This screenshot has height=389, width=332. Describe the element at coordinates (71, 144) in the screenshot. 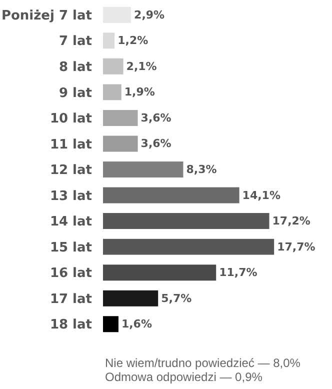

I see `y-tick-label: 11 lat` at that location.